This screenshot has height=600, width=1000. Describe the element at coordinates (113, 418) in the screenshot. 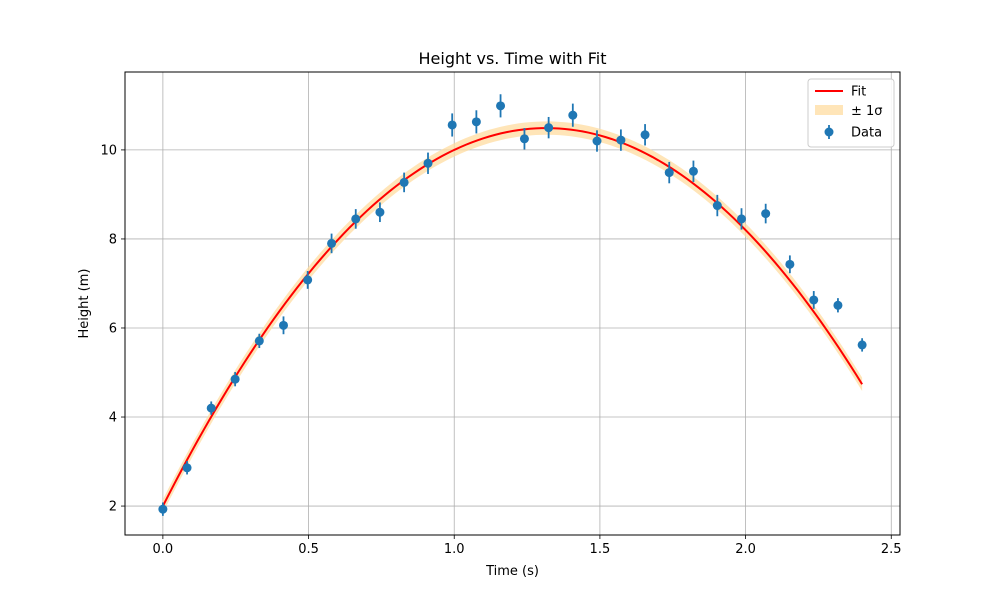

I see `y-tick-label: 4` at that location.